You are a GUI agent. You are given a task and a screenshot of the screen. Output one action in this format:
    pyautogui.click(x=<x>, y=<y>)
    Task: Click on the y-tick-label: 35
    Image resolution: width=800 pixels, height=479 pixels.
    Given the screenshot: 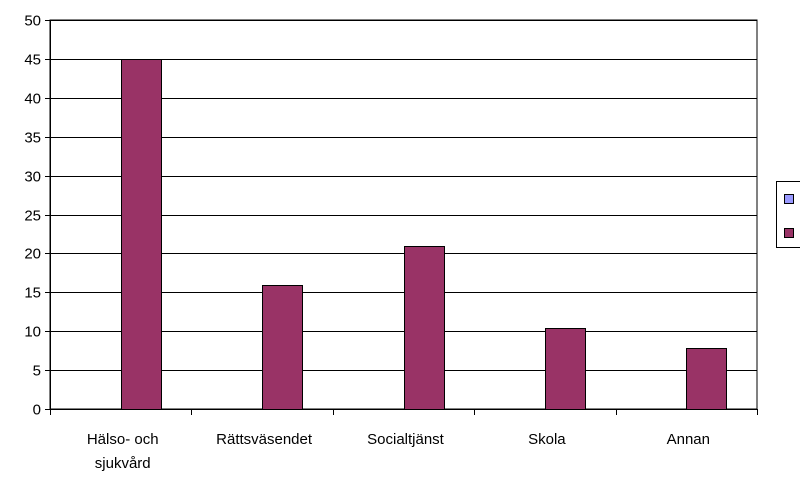 What is the action you would take?
    pyautogui.click(x=32, y=138)
    